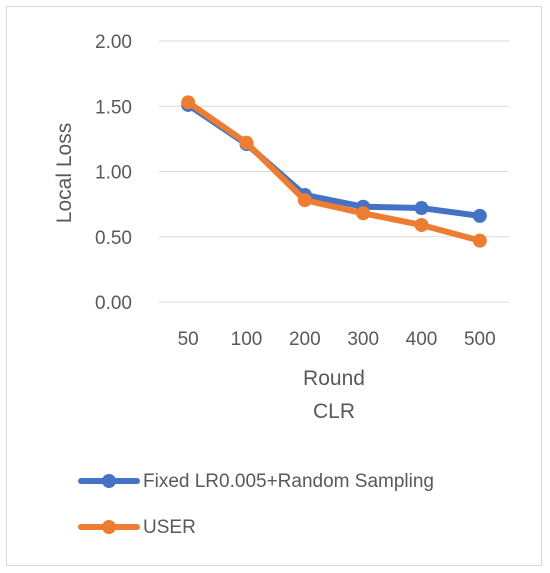 The width and height of the screenshot is (550, 573). Describe the element at coordinates (64, 173) in the screenshot. I see `y-axis-label: Local Loss` at that location.